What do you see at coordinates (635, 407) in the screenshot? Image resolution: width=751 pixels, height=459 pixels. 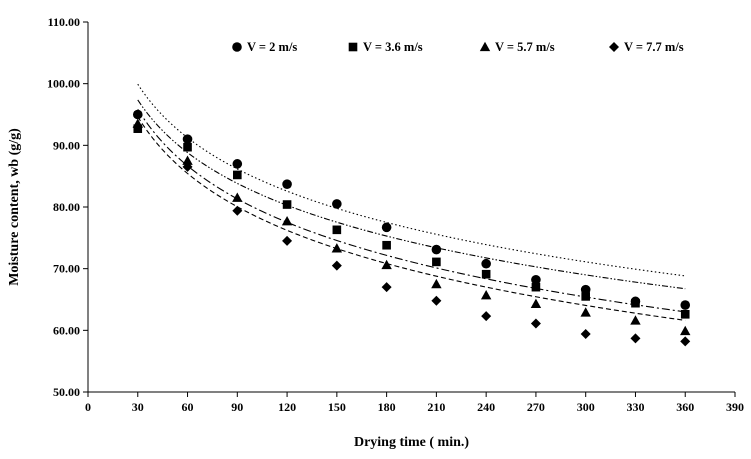 I see `x-tick-label: 330` at bounding box center [635, 407].